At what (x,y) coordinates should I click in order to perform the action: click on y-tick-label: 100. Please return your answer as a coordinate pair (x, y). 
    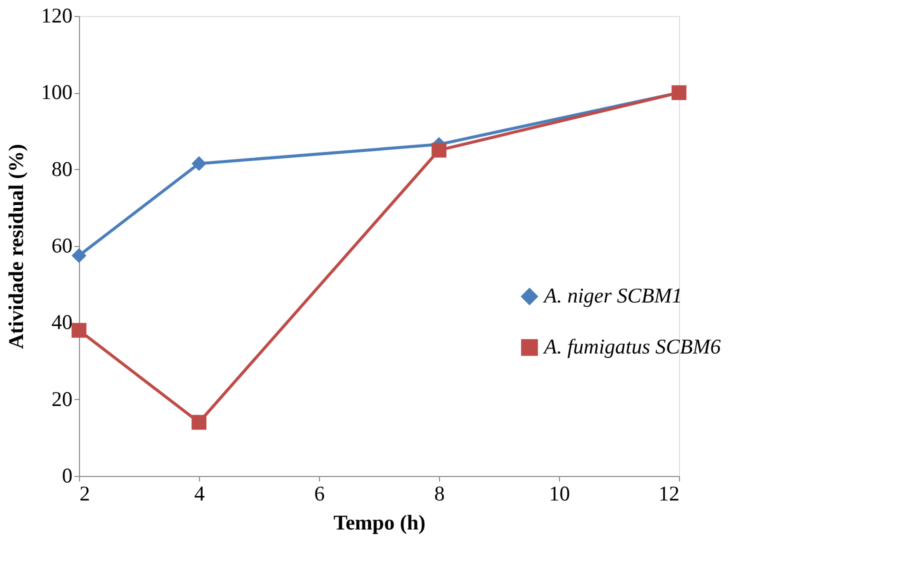
    Looking at the image, I should click on (56, 92).